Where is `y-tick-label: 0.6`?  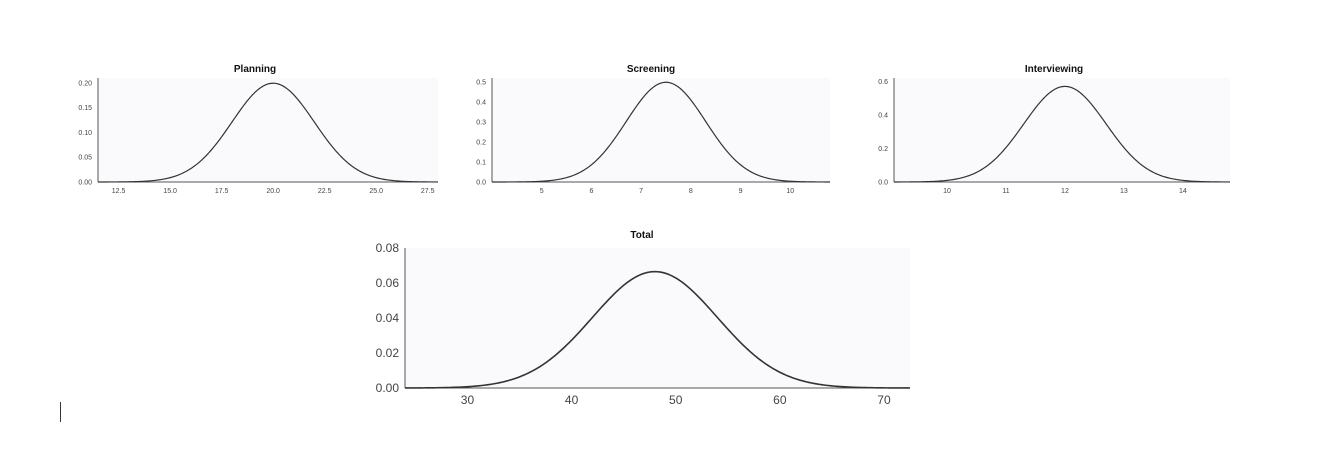
y-tick-label: 0.6 is located at coordinates (883, 82).